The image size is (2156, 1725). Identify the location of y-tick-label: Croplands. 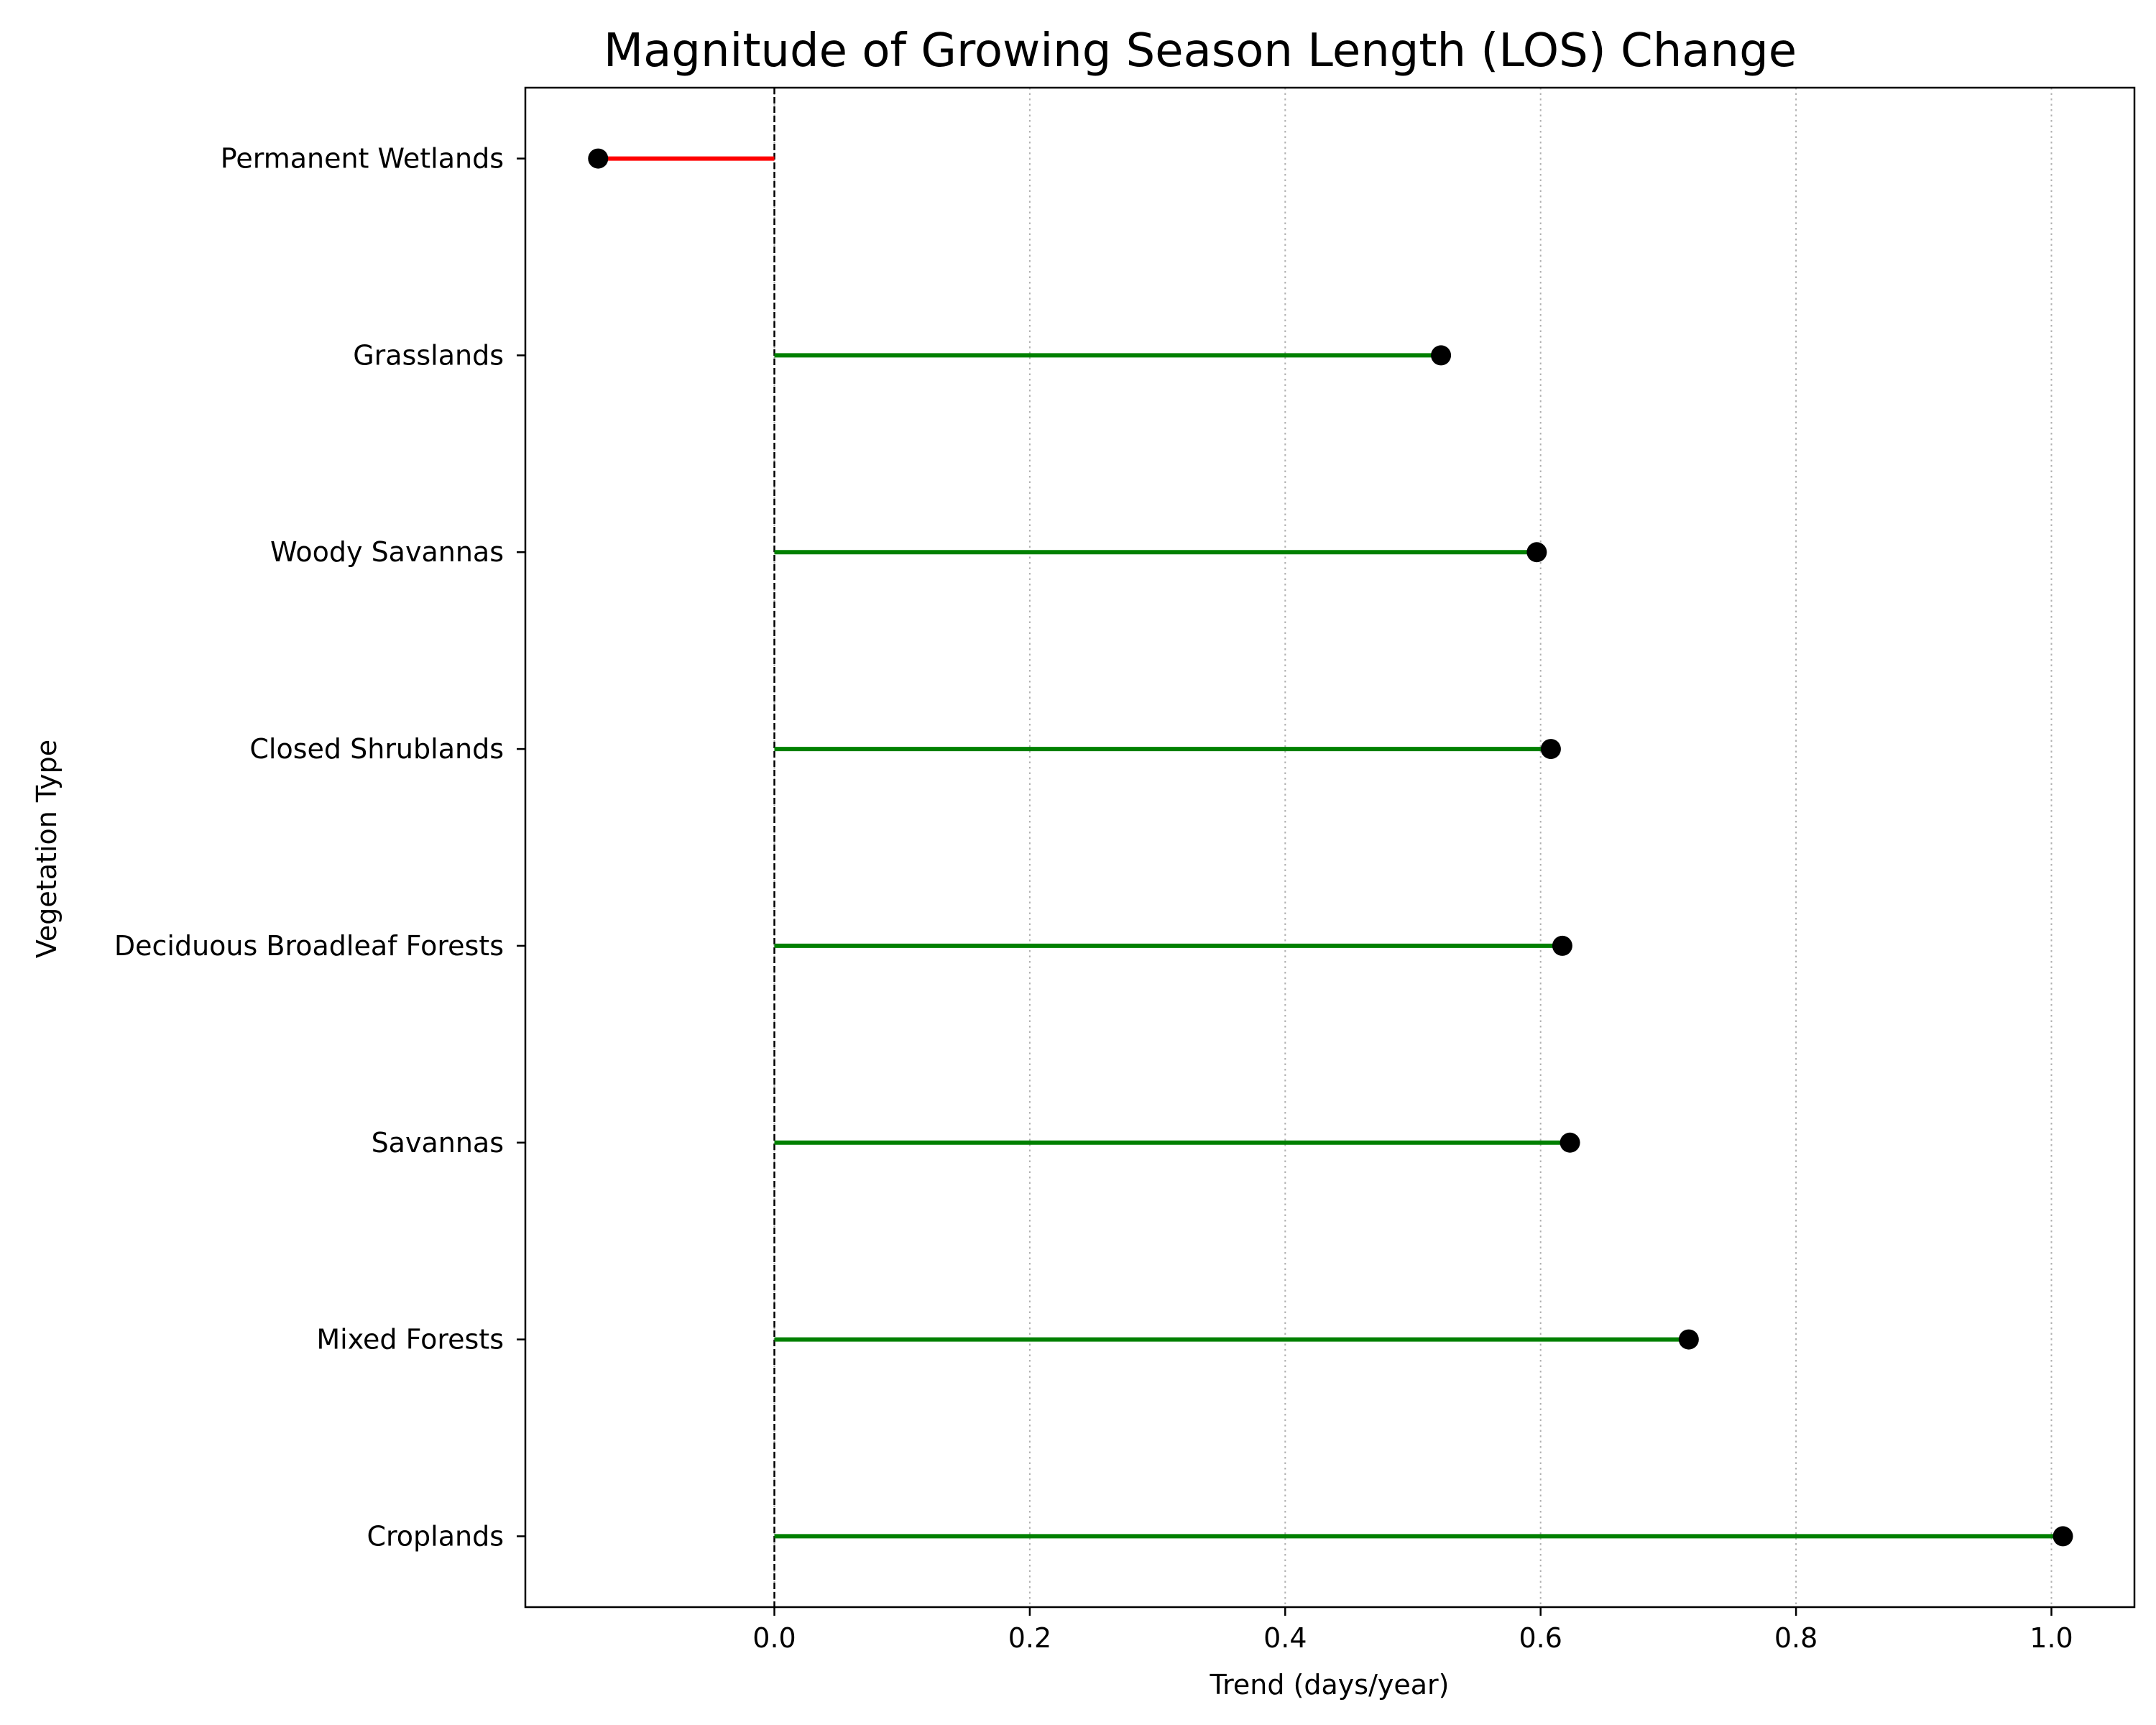
(435, 1536).